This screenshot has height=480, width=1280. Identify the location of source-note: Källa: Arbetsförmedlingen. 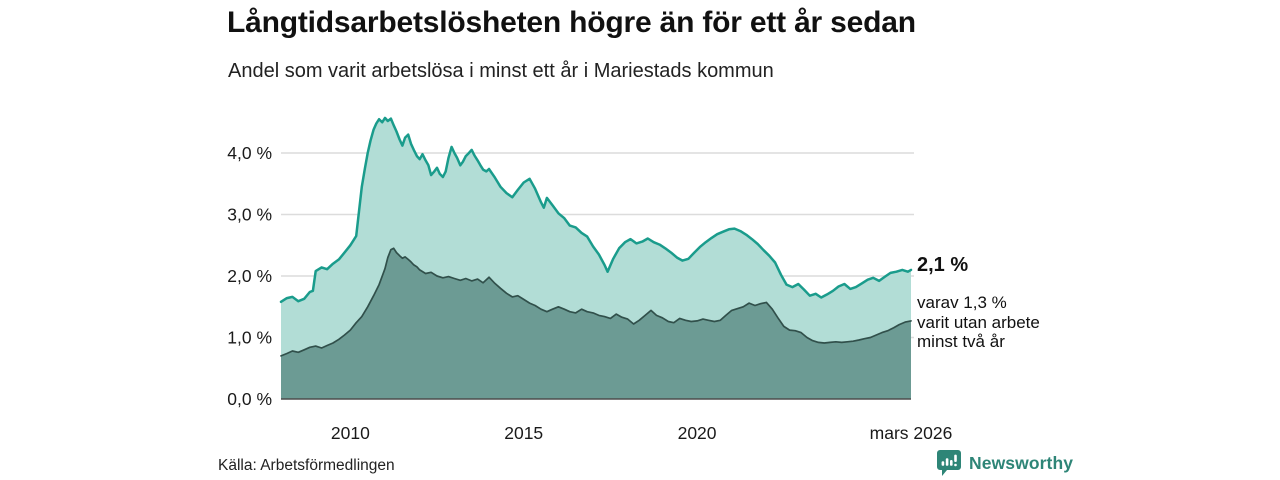
(306, 465).